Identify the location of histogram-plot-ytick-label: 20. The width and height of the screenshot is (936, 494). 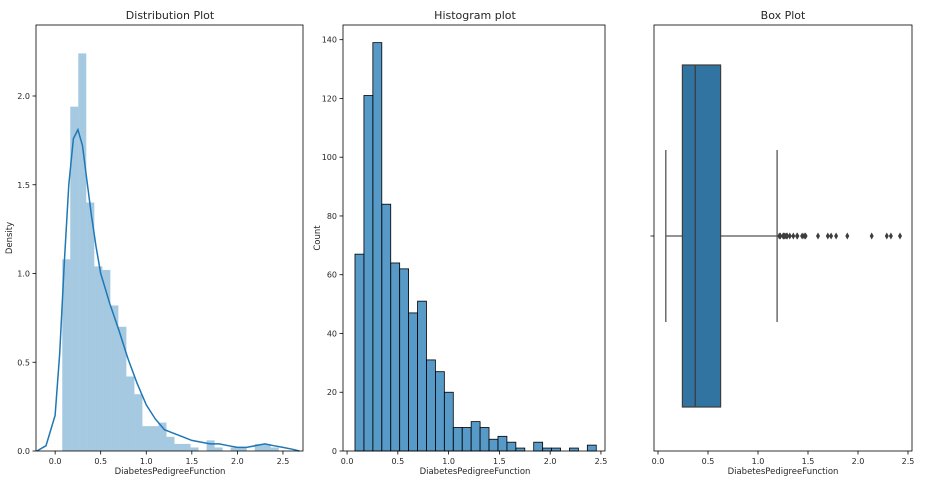
(332, 392).